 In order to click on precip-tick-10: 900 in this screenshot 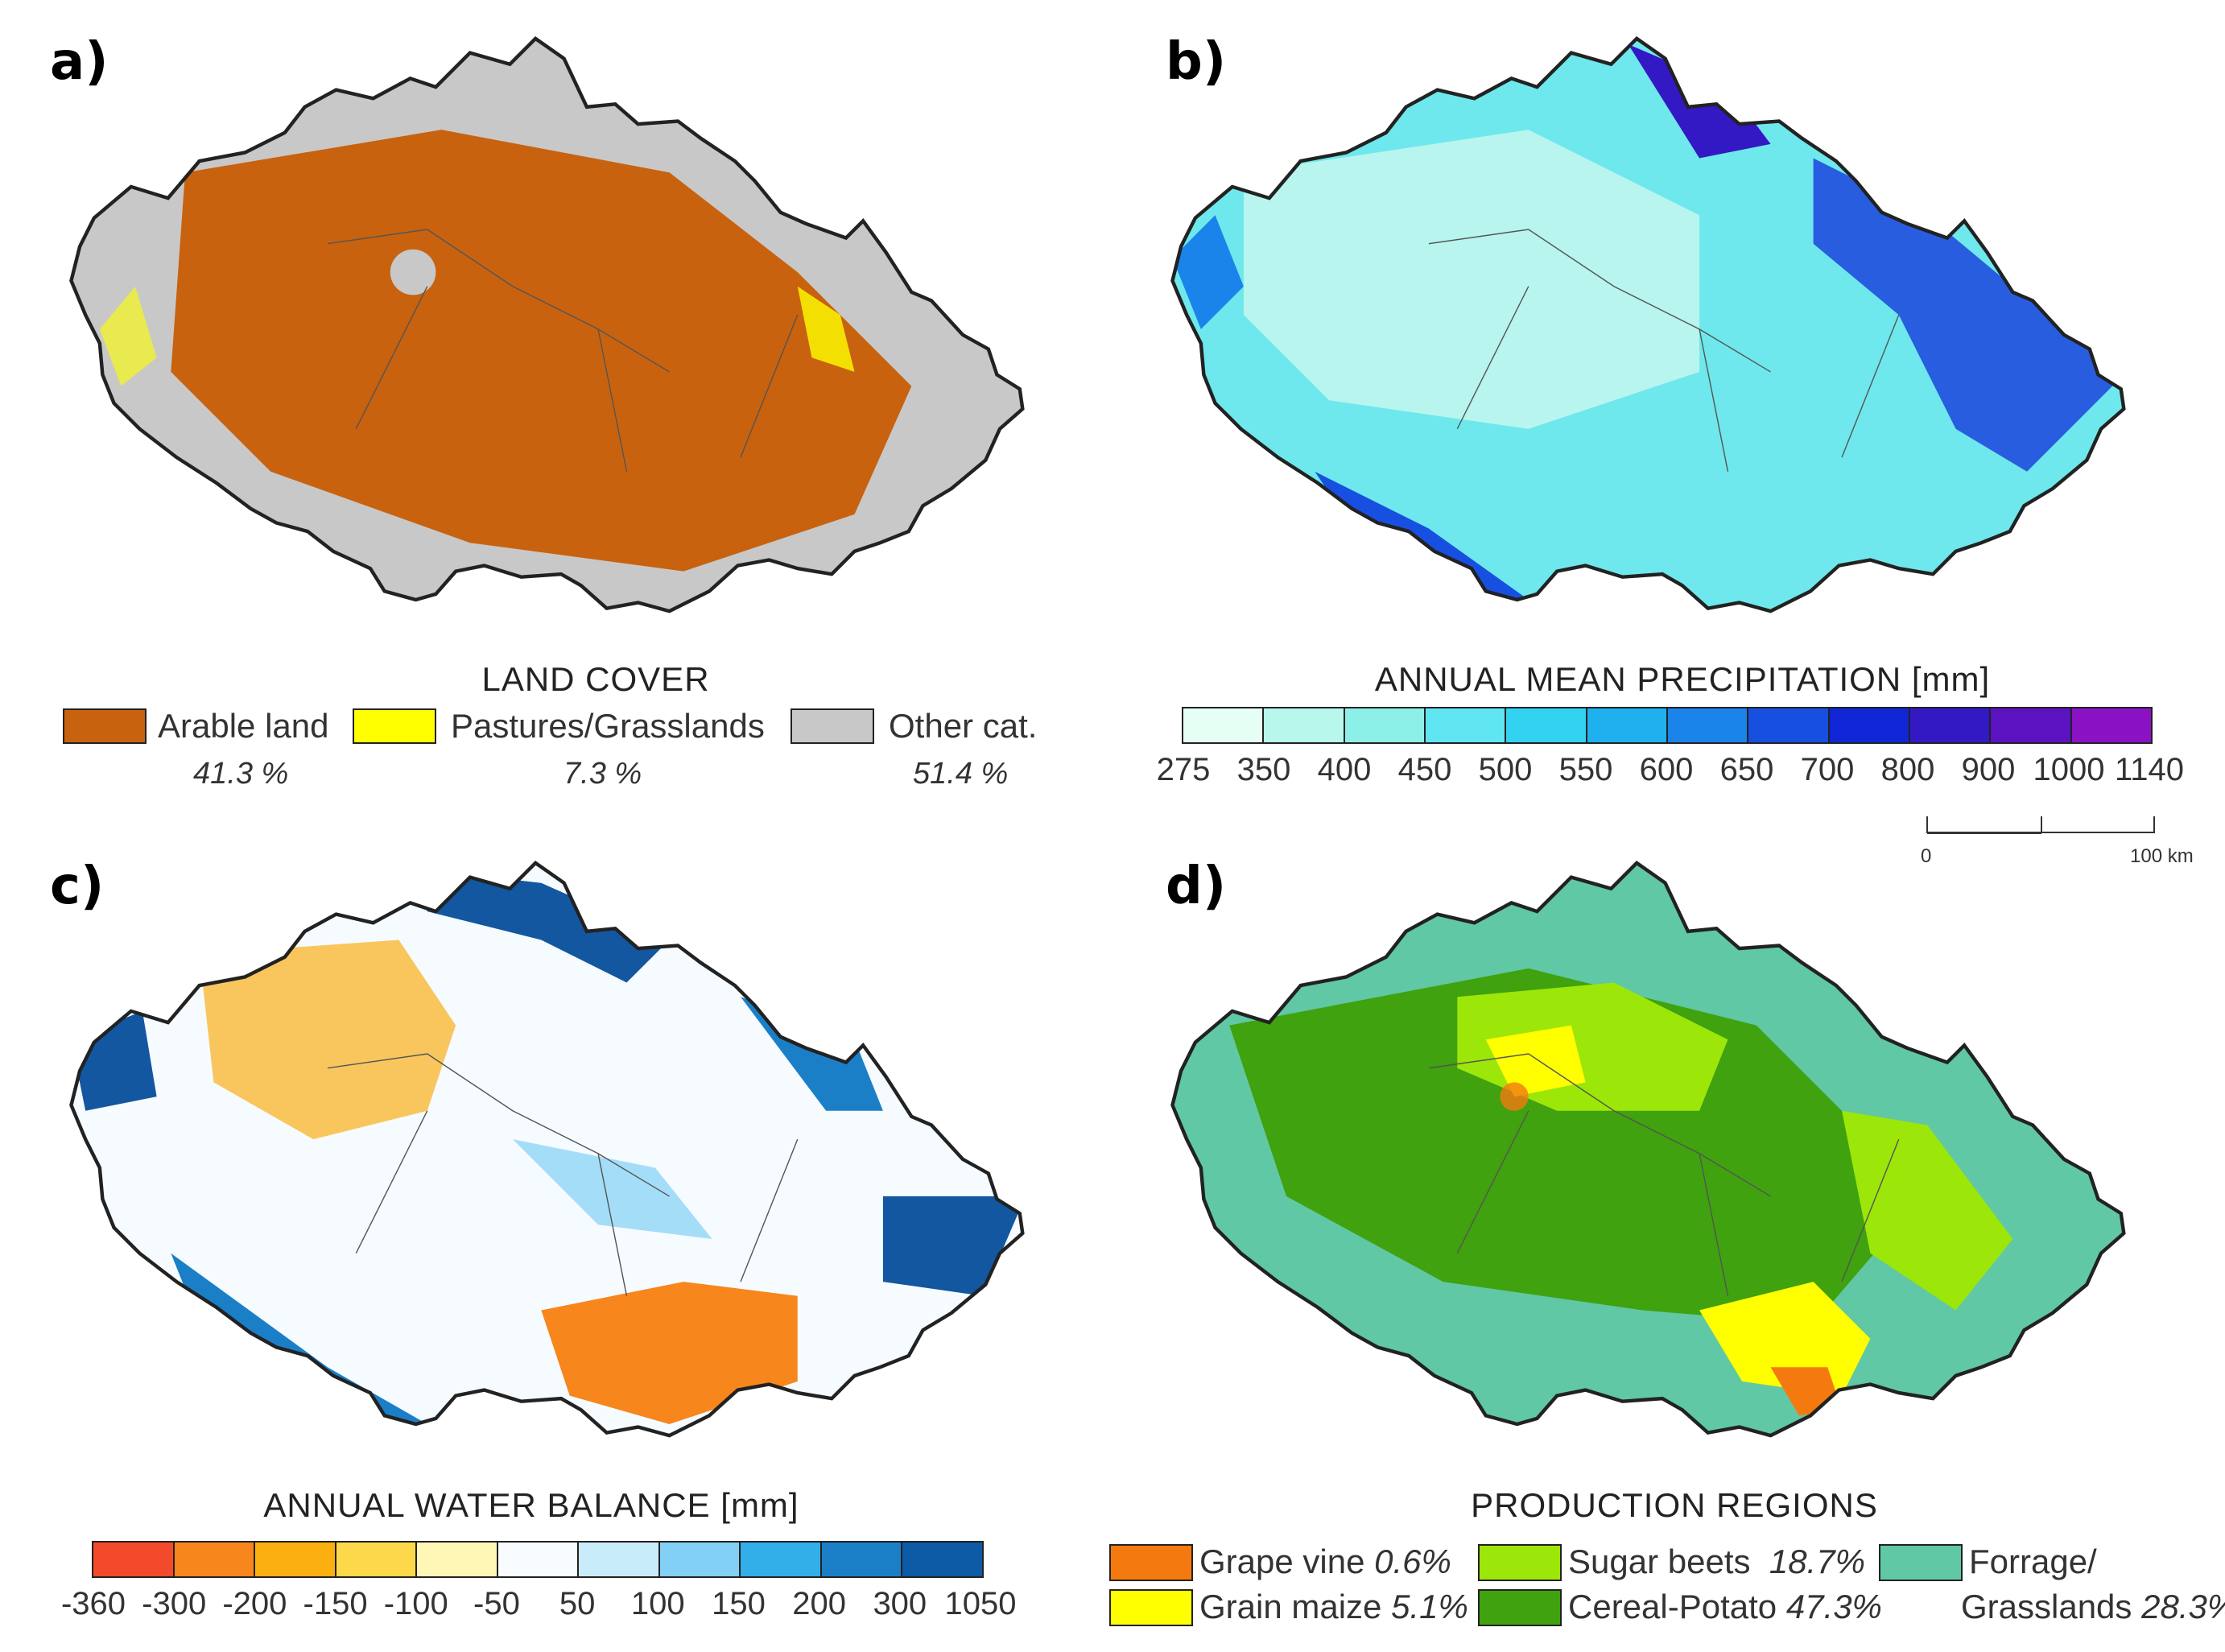, I will do `click(1989, 770)`.